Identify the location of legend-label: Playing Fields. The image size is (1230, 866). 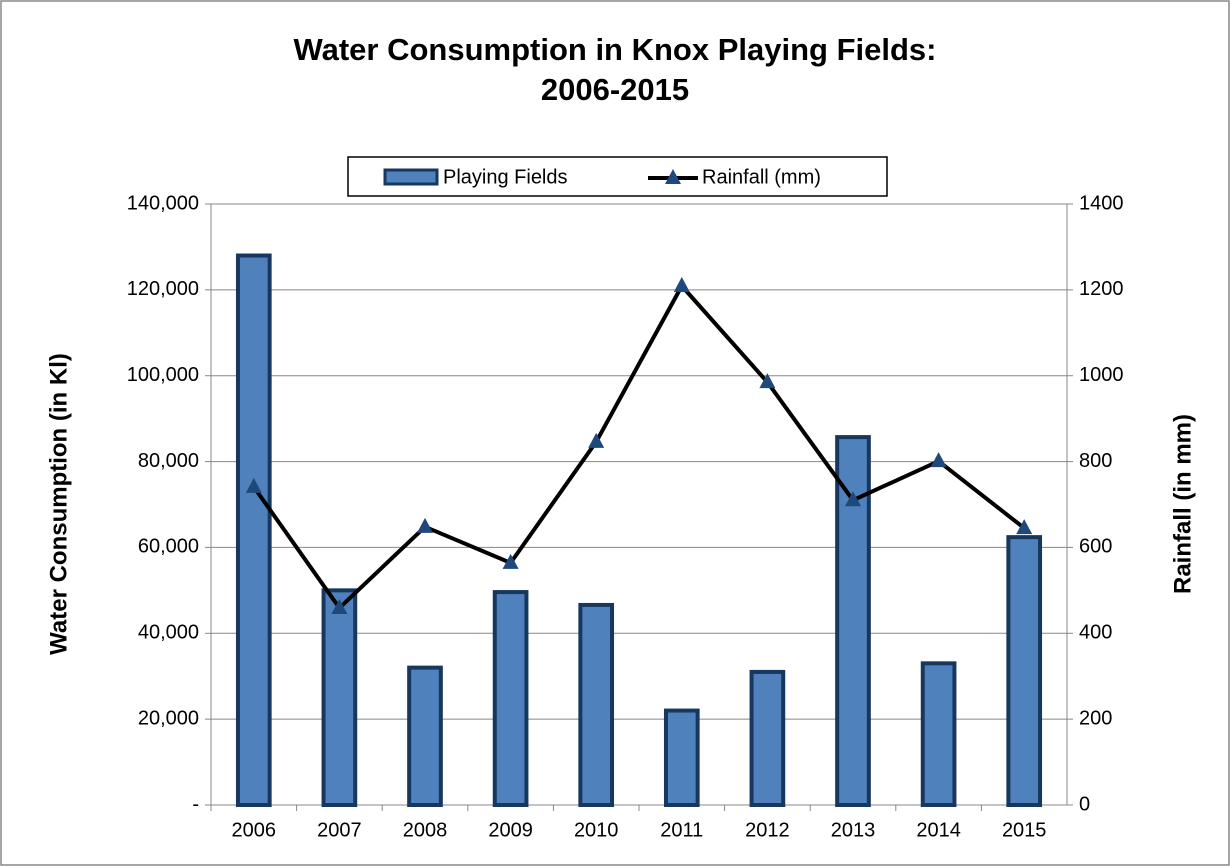
(505, 177).